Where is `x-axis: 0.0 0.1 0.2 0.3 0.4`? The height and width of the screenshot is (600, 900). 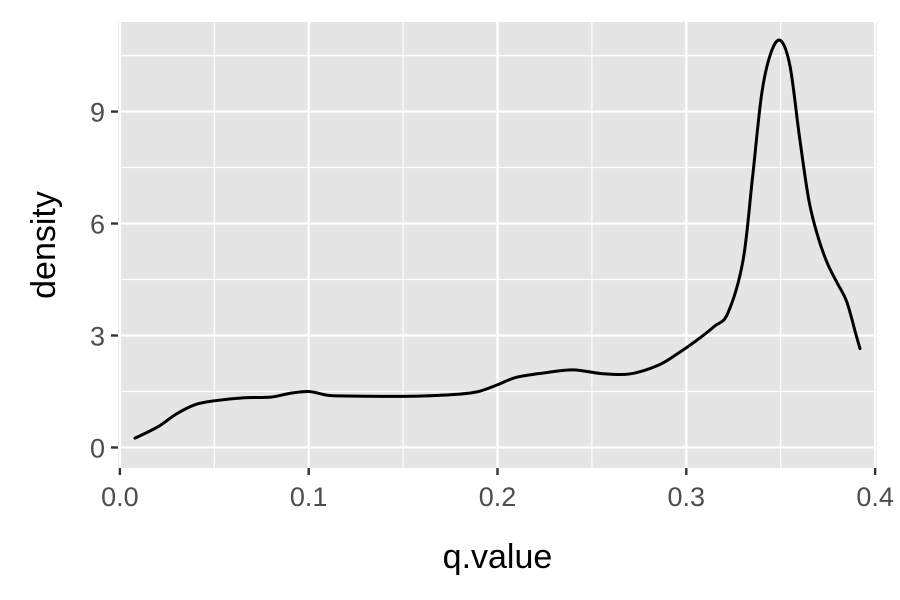 x-axis: 0.0 0.1 0.2 0.3 0.4 is located at coordinates (497, 490).